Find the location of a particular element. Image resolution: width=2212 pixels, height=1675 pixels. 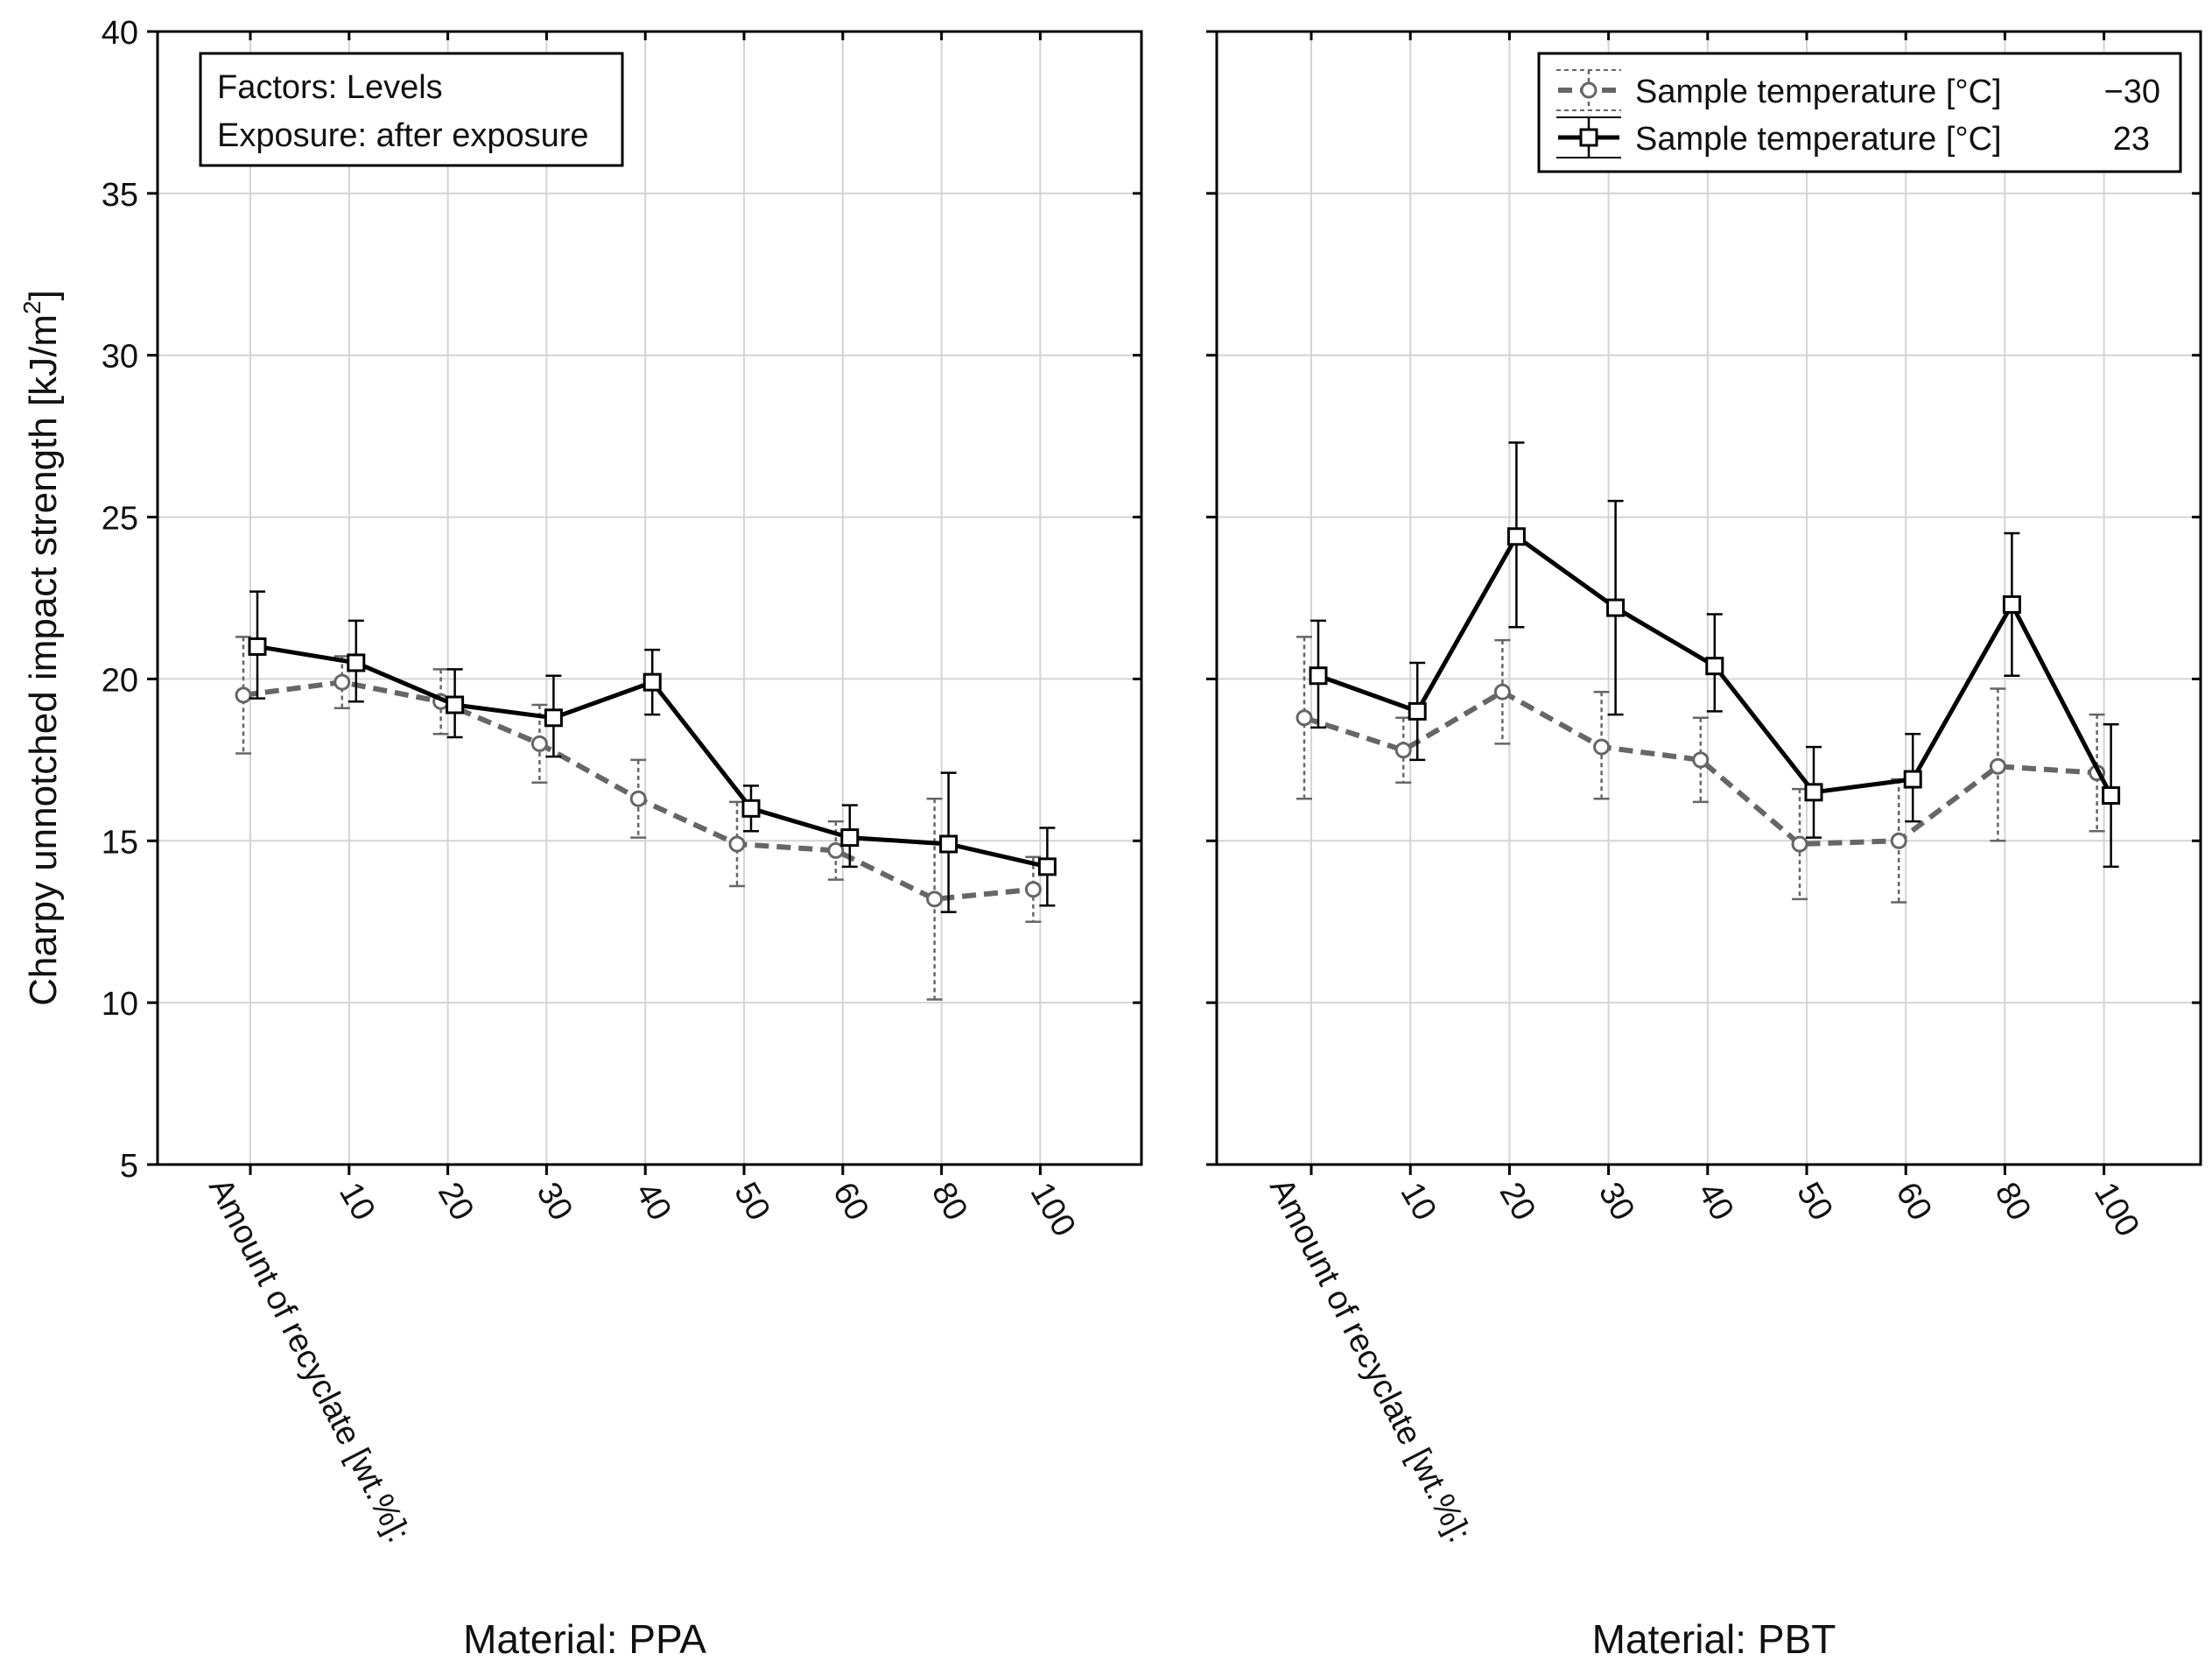

legend-frame is located at coordinates (1859, 112).